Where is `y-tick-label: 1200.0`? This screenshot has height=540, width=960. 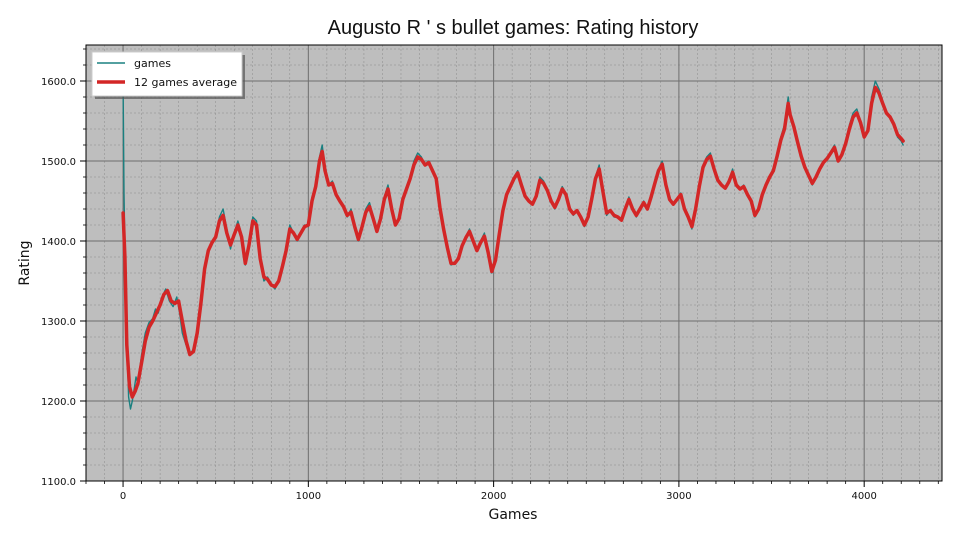
y-tick-label: 1200.0 is located at coordinates (58, 402).